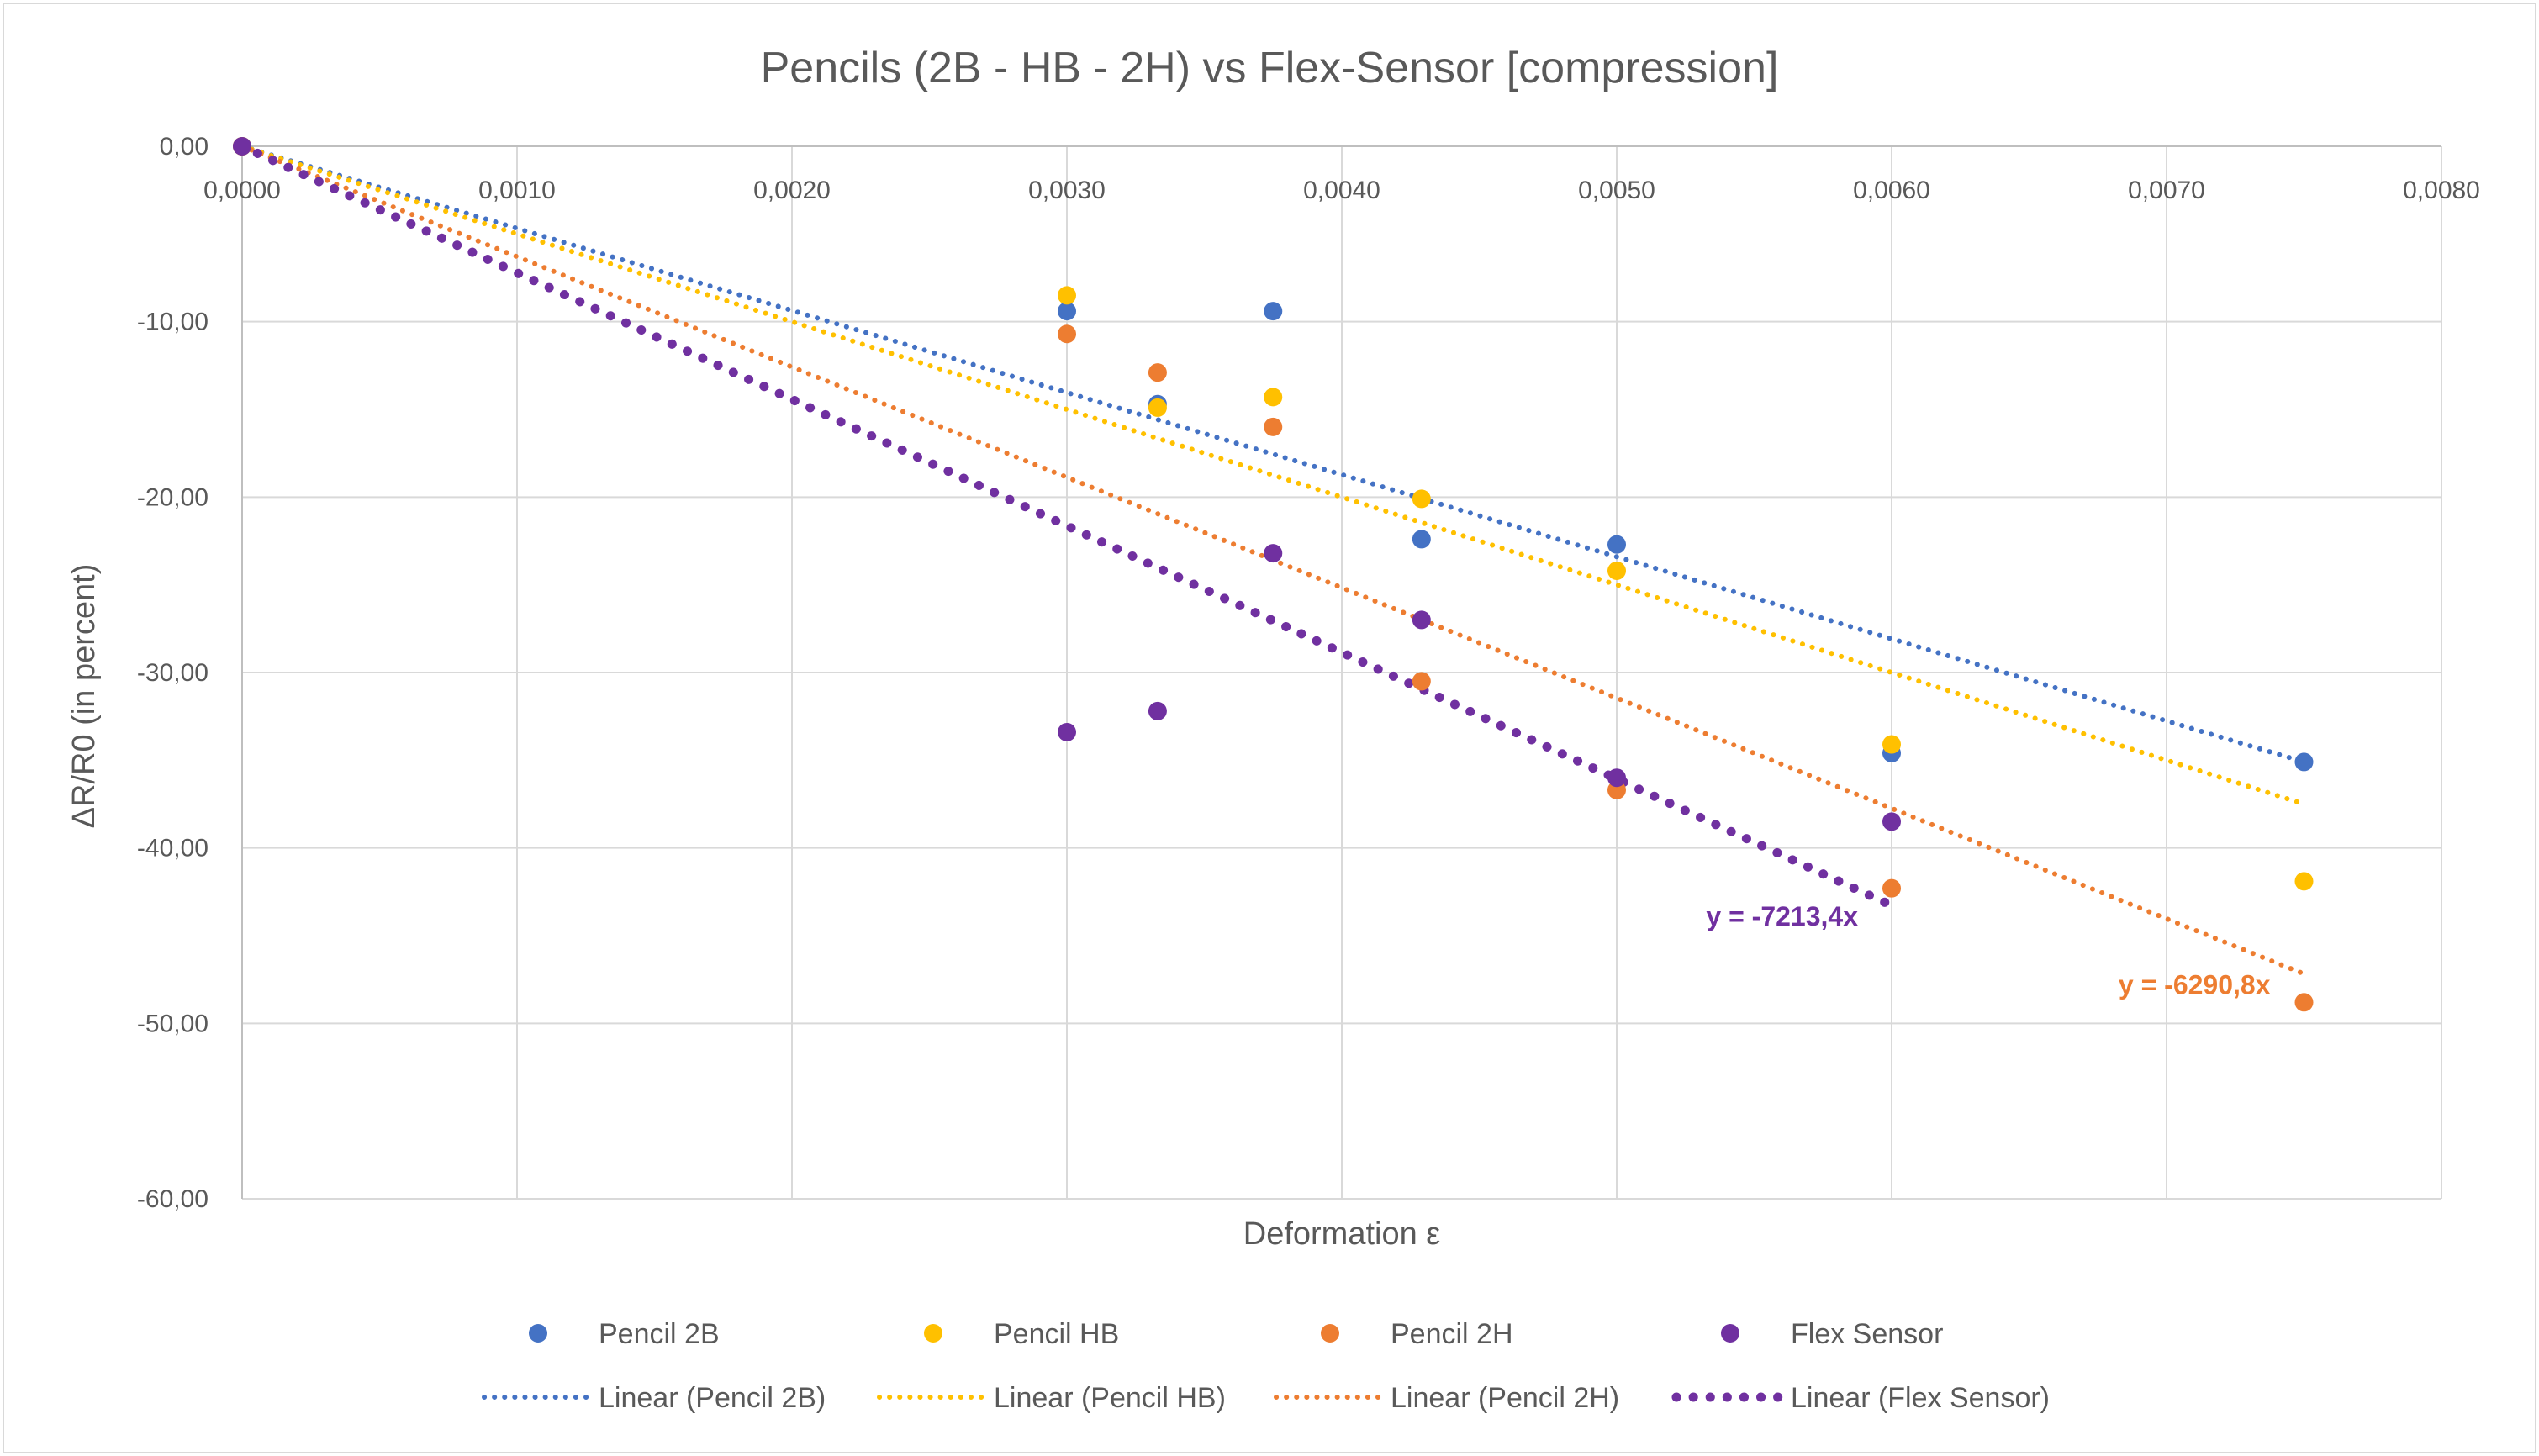  I want to click on trend-equation-label: y = -6290,8x, so click(2195, 985).